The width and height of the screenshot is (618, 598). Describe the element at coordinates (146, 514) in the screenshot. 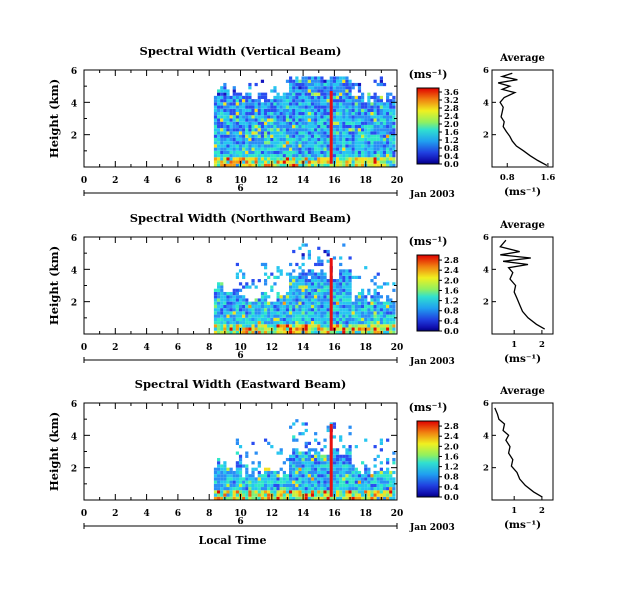

I see `x-tick-label: 4` at that location.